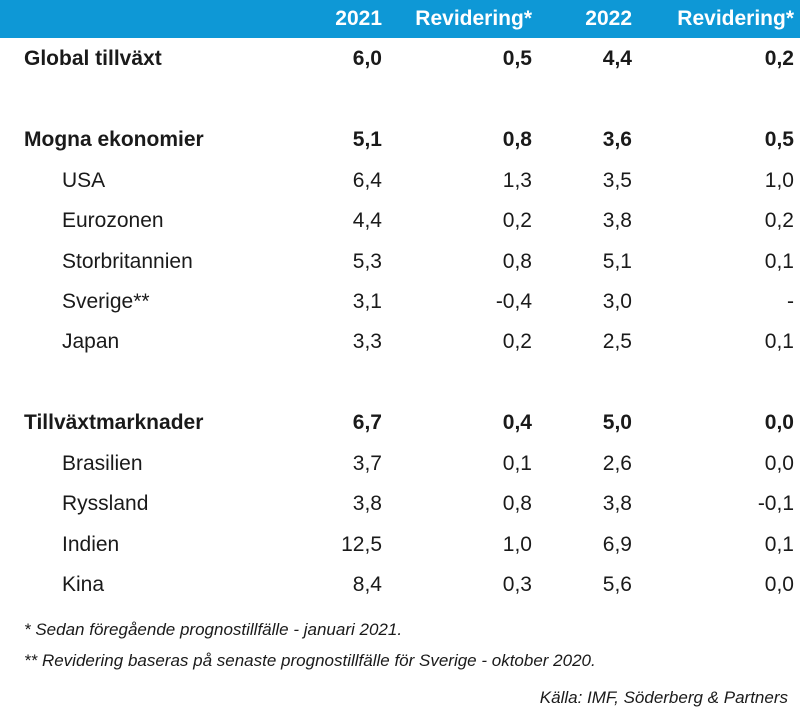 This screenshot has height=715, width=800. What do you see at coordinates (367, 58) in the screenshot?
I see `value-2021: 6,0` at bounding box center [367, 58].